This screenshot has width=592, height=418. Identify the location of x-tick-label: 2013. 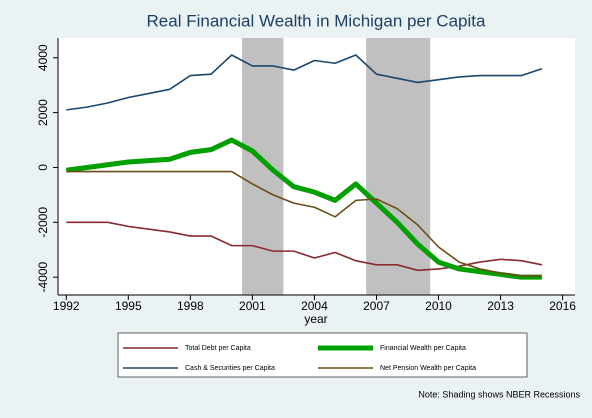
(500, 306).